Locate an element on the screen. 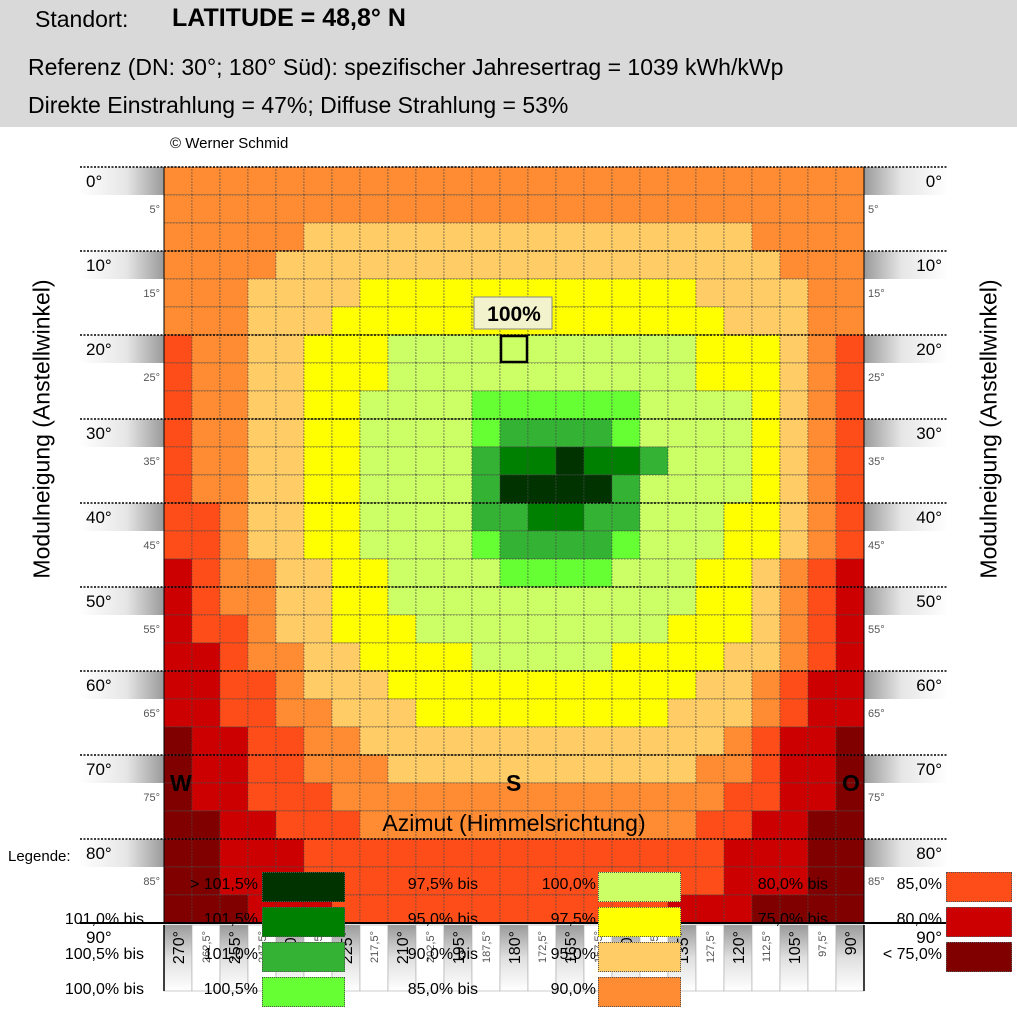 This screenshot has width=1017, height=1026. x-tick-major: 180° is located at coordinates (515, 947).